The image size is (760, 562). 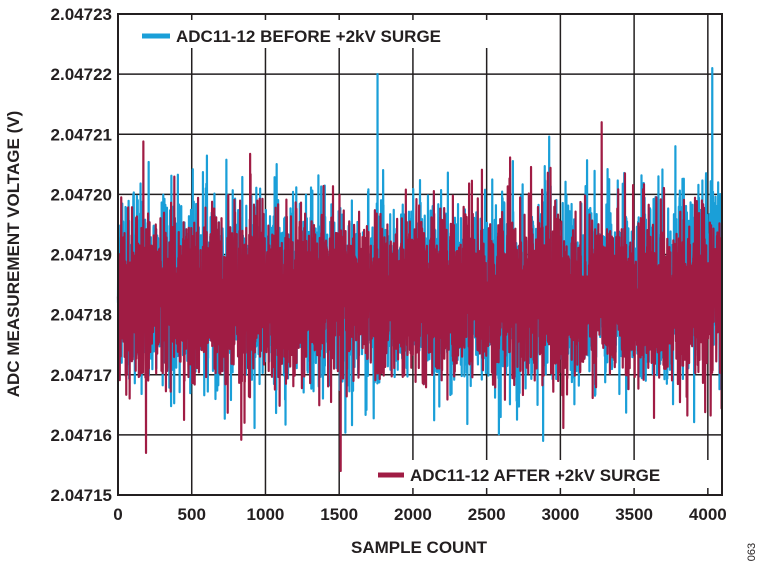 What do you see at coordinates (560, 514) in the screenshot?
I see `x-tick-label: 3000` at bounding box center [560, 514].